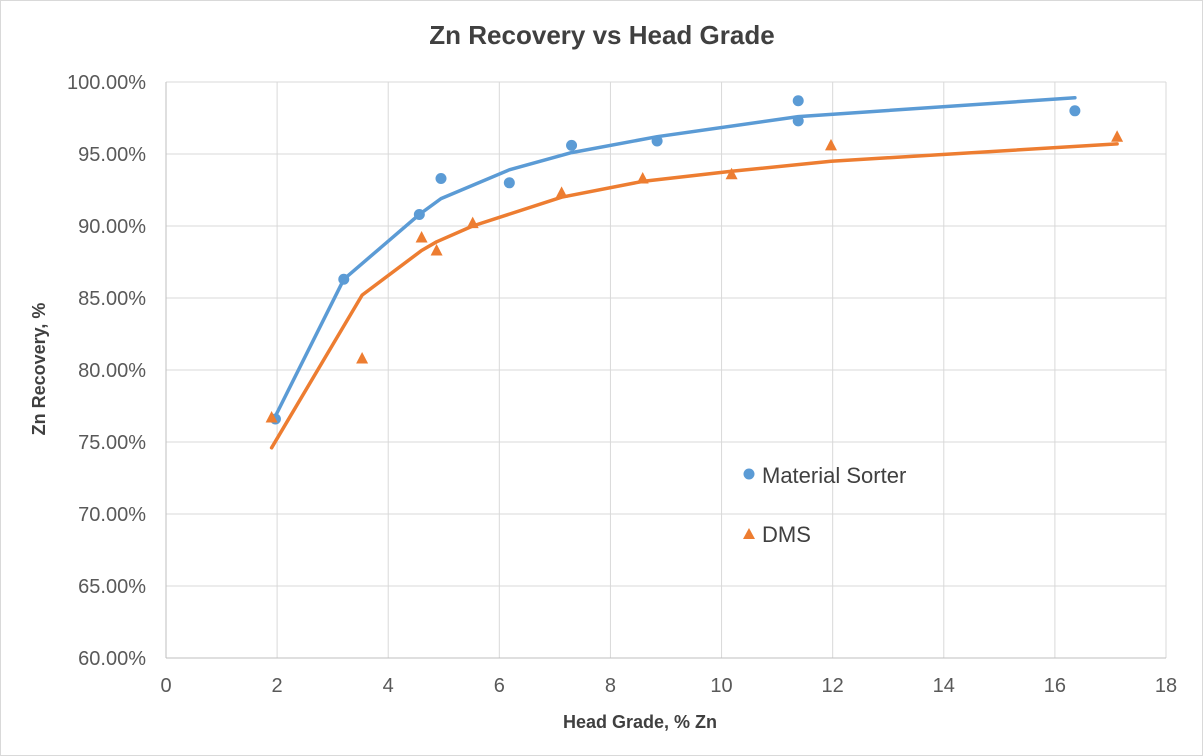  I want to click on legend: Material Sorter DMS, so click(824, 505).